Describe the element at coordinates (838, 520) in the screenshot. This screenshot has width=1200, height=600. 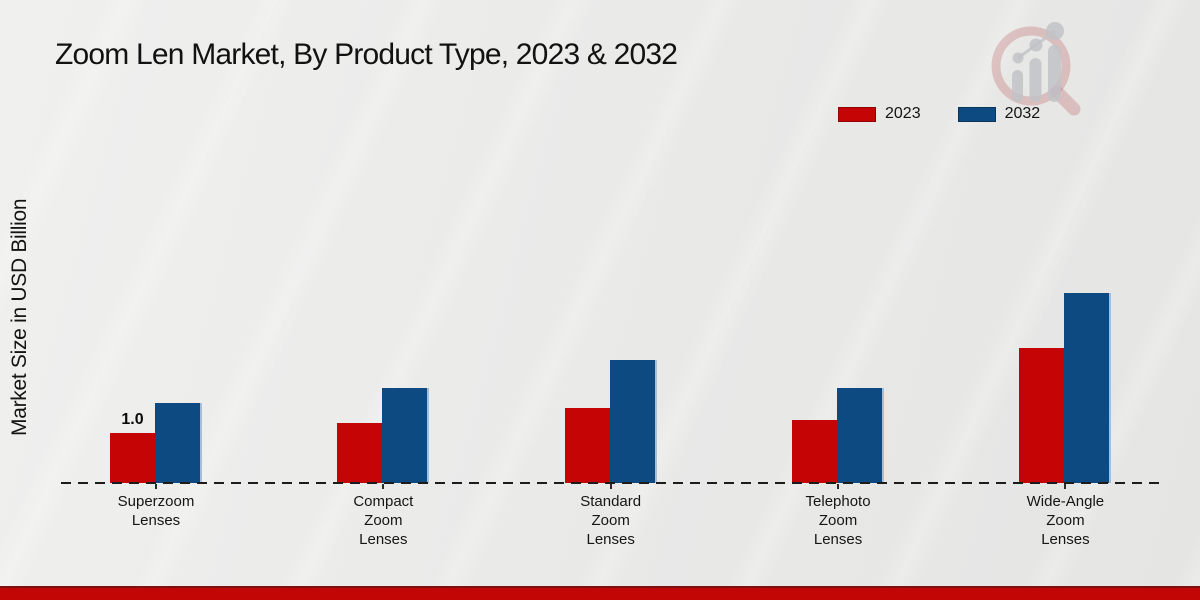
I see `category-label-telephoto-zoom-lenses: Telephoto Zoom Lenses` at that location.